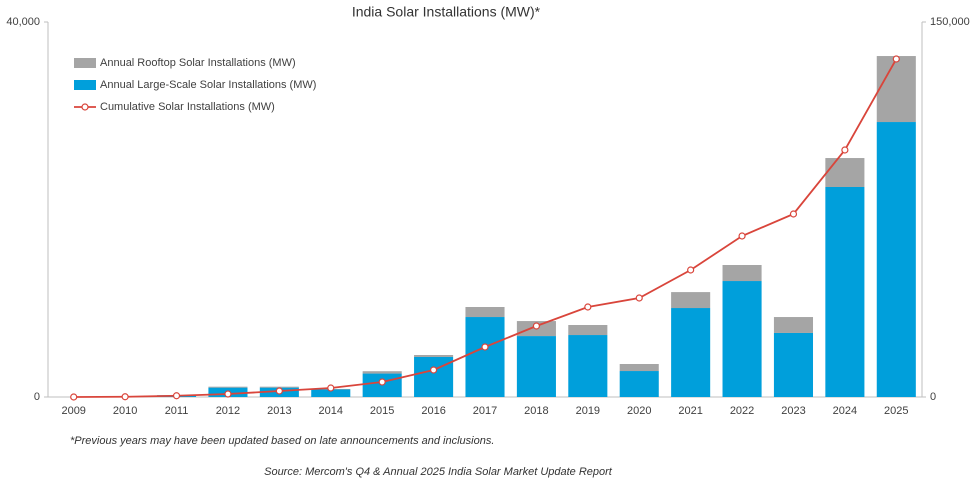  What do you see at coordinates (187, 107) in the screenshot?
I see `legend-label: Cumulative Solar Installations (MW)` at bounding box center [187, 107].